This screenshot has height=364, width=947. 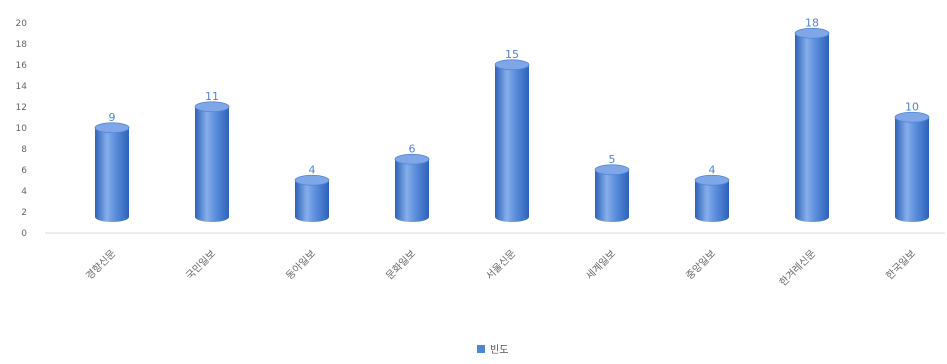 I want to click on y-tick-label: 0, so click(x=24, y=234).